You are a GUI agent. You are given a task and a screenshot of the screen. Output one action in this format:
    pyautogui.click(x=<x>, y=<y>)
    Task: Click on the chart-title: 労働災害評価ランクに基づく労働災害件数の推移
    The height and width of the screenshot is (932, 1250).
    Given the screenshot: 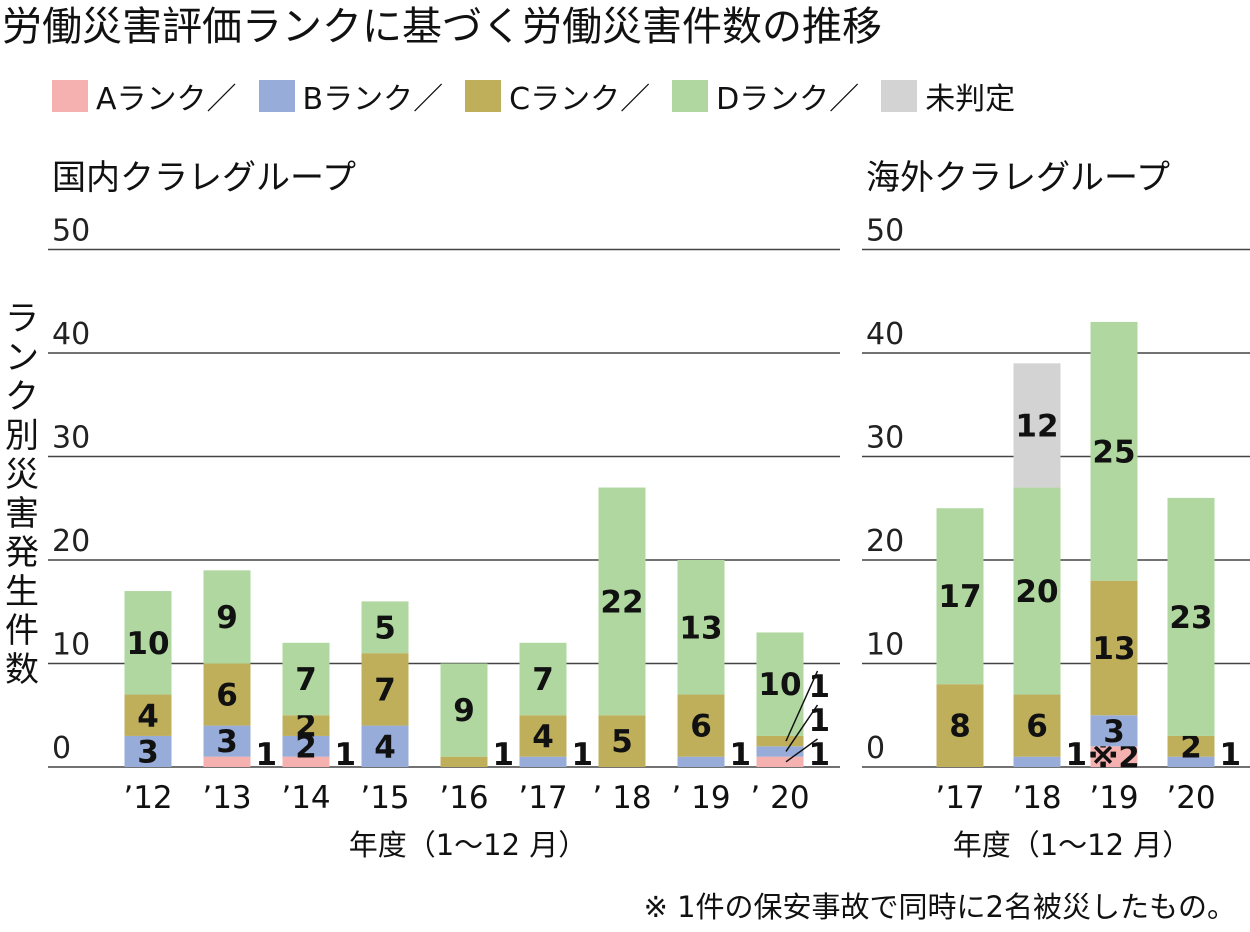 What is the action you would take?
    pyautogui.click(x=442, y=27)
    